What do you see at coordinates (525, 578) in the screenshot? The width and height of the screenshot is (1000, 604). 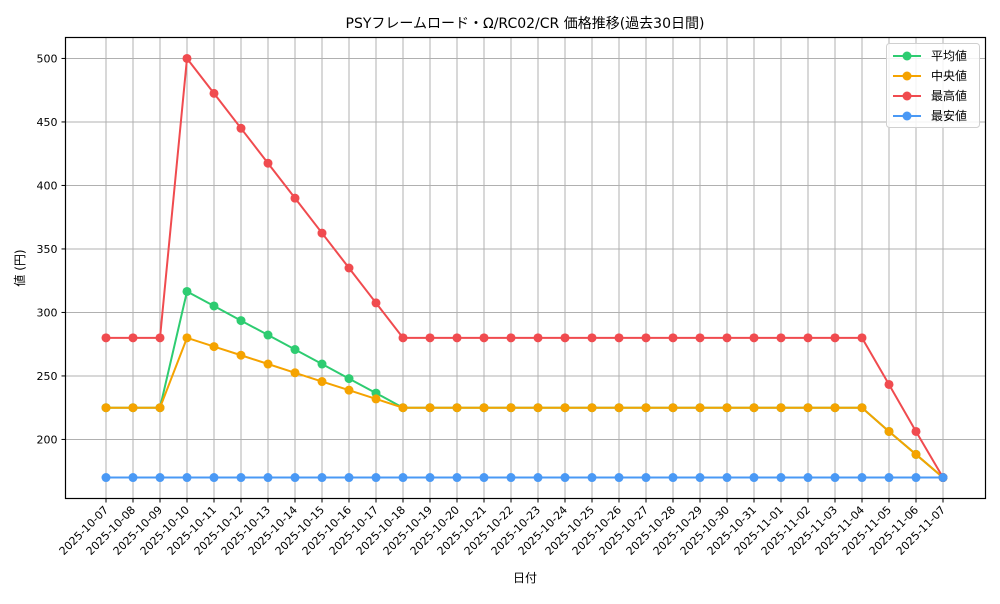 I see `x-axis-label: 日付` at bounding box center [525, 578].